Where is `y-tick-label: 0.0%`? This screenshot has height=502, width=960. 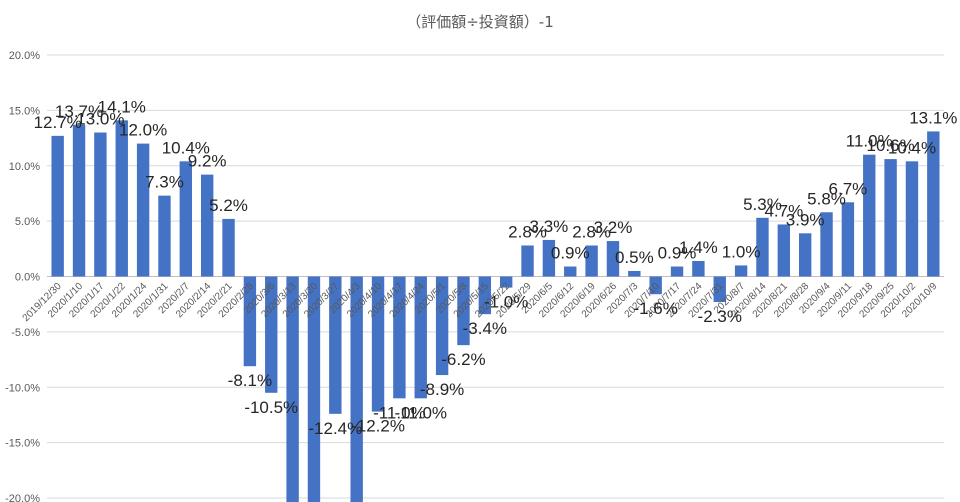 y-tick-label: 0.0% is located at coordinates (27, 278).